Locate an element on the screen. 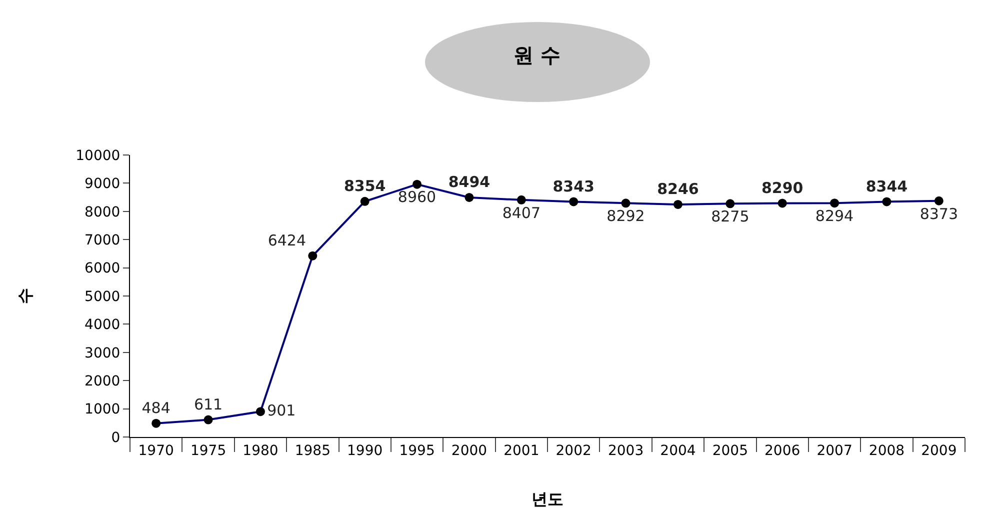  data-label: 8290 is located at coordinates (782, 187).